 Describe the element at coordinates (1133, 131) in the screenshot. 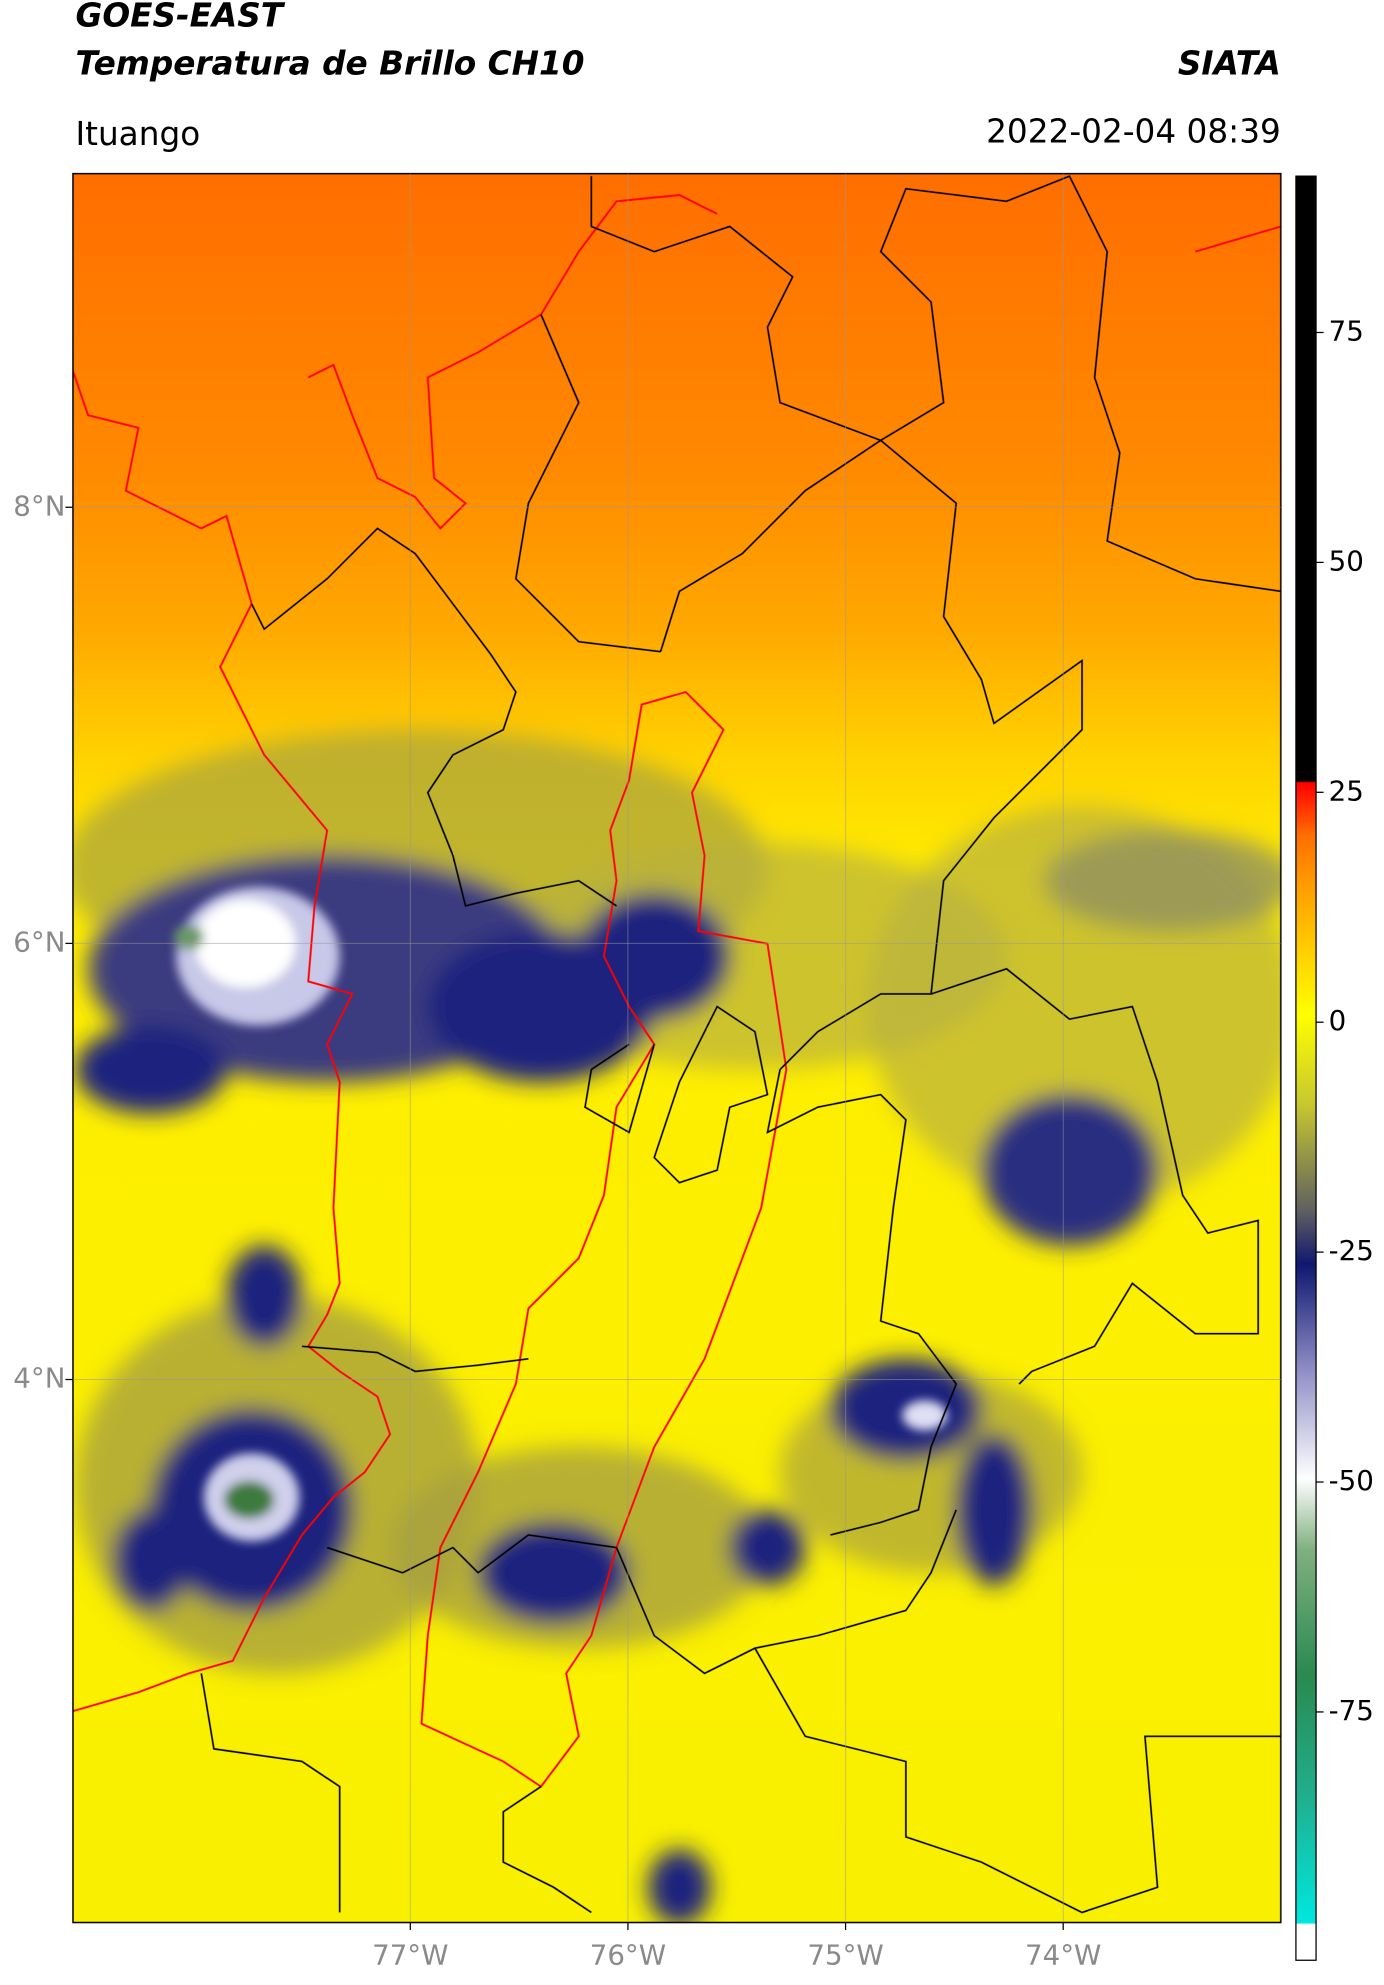

I see `datetime: 2022-02-04 08:39` at that location.